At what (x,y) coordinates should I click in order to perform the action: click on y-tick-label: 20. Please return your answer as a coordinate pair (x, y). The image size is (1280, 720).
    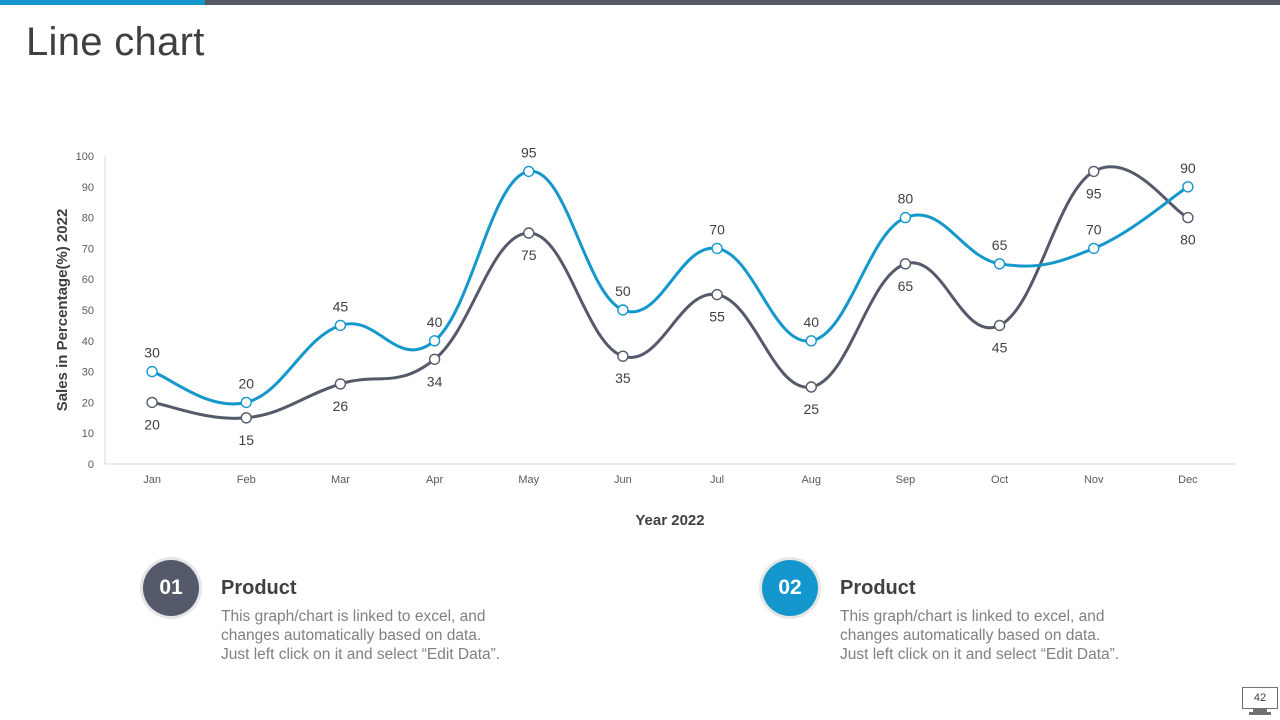
    Looking at the image, I should click on (88, 403).